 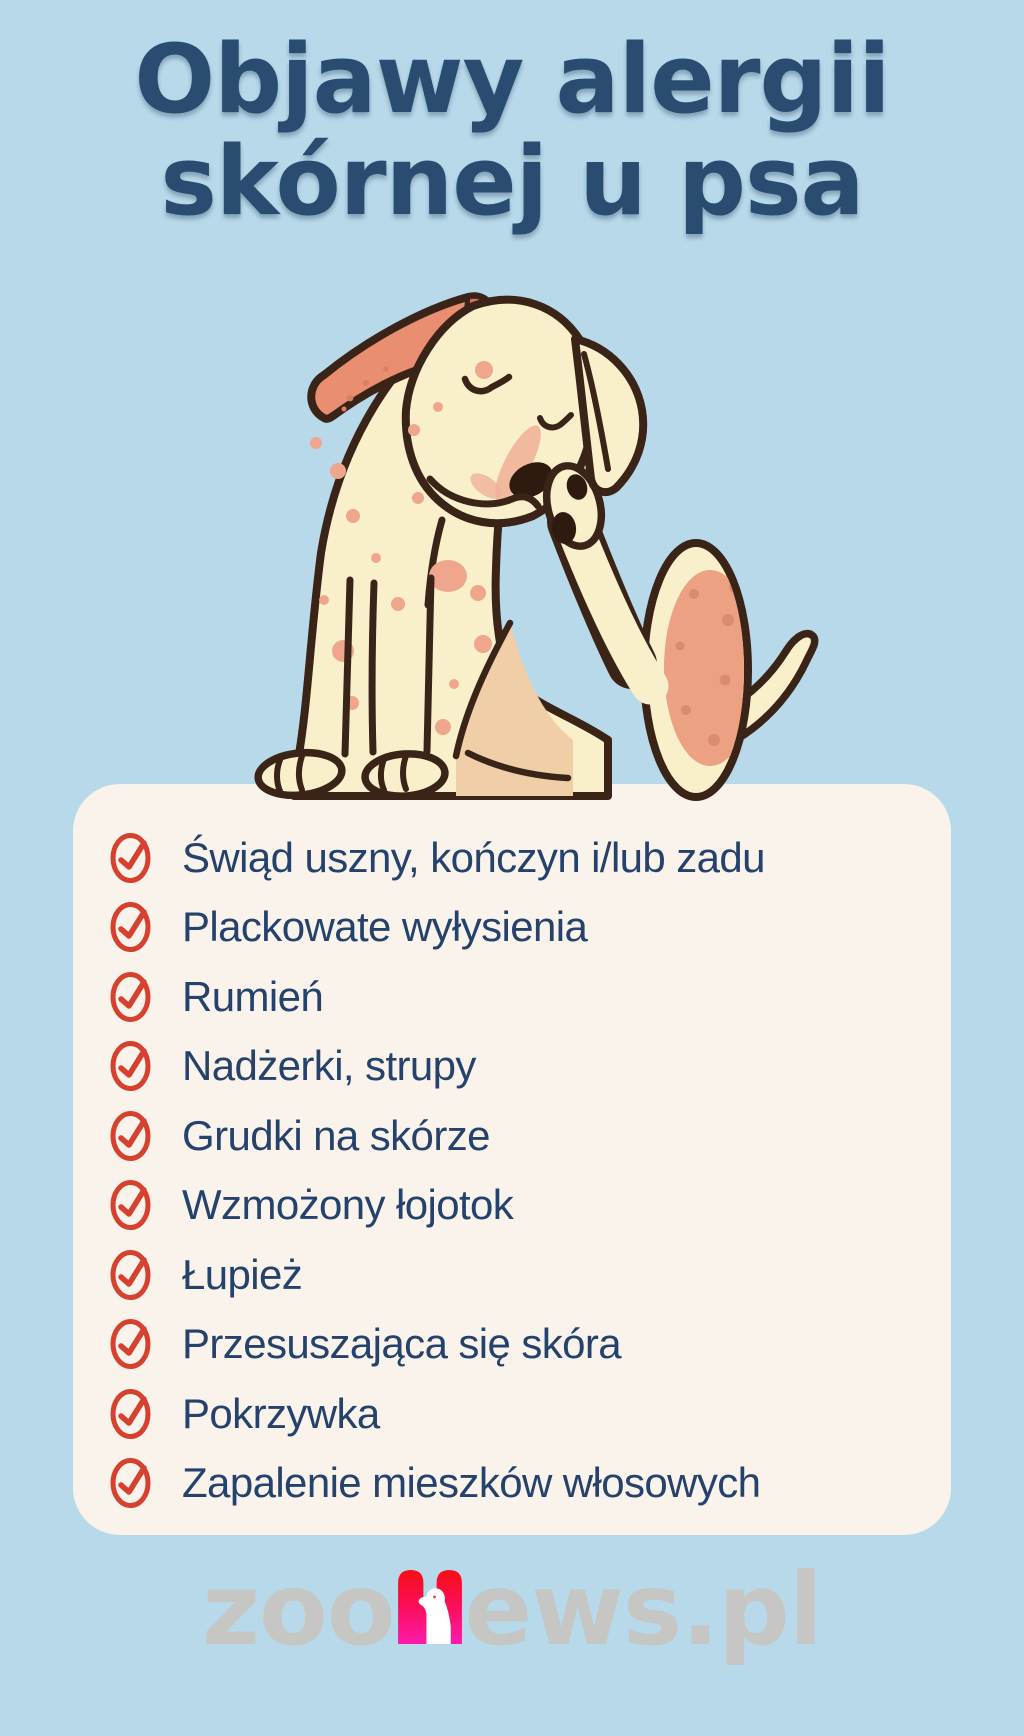 What do you see at coordinates (512, 181) in the screenshot?
I see `title-line-2: skórnej u psa` at bounding box center [512, 181].